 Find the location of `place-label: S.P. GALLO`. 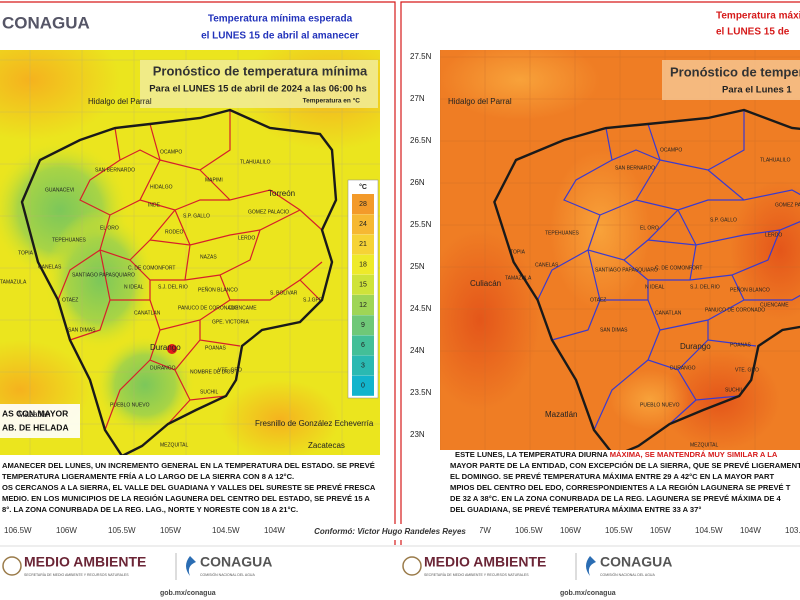

place-label: S.P. GALLO is located at coordinates (196, 216).